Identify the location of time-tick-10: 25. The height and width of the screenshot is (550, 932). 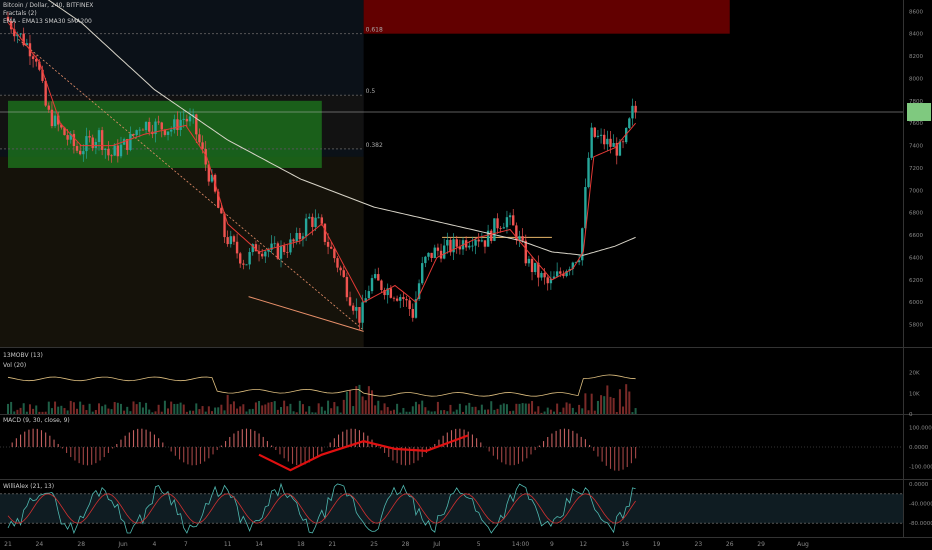
(374, 544).